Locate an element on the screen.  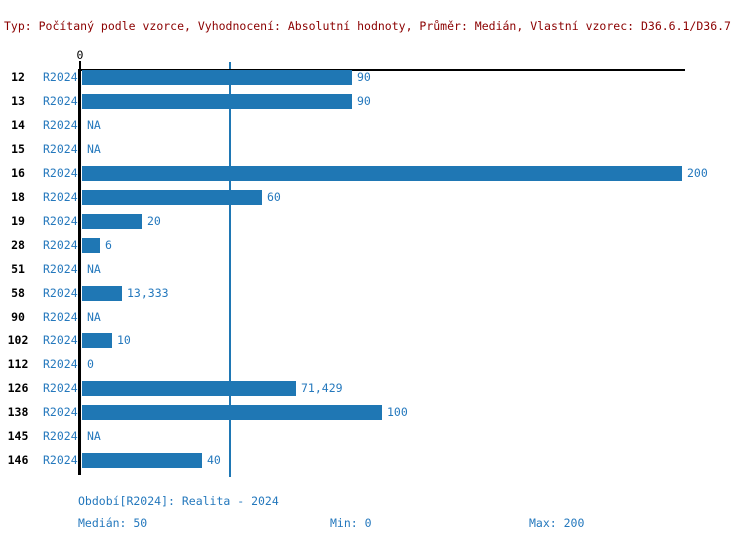
bar-value-label: 71,429 is located at coordinates (322, 388).